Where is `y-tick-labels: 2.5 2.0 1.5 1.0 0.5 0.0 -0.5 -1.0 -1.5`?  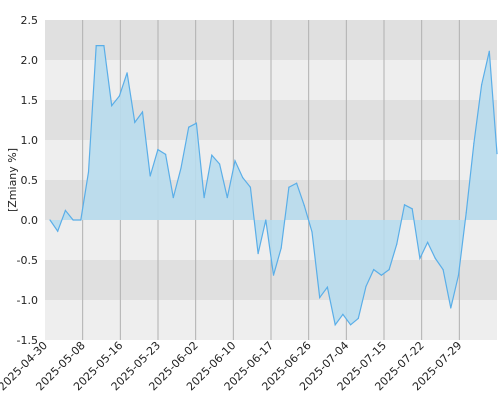
y-tick-labels: 2.5 2.0 1.5 1.0 0.5 0.0 -0.5 -1.0 -1.5 is located at coordinates (27, 180).